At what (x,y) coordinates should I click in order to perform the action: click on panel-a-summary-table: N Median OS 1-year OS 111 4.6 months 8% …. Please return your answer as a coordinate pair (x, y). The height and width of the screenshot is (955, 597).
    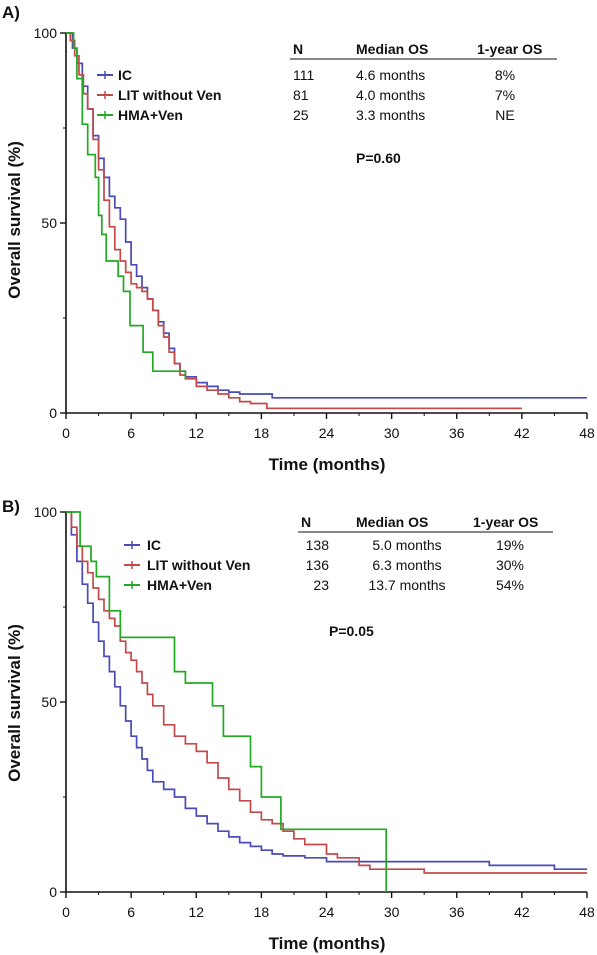
    Looking at the image, I should click on (423, 82).